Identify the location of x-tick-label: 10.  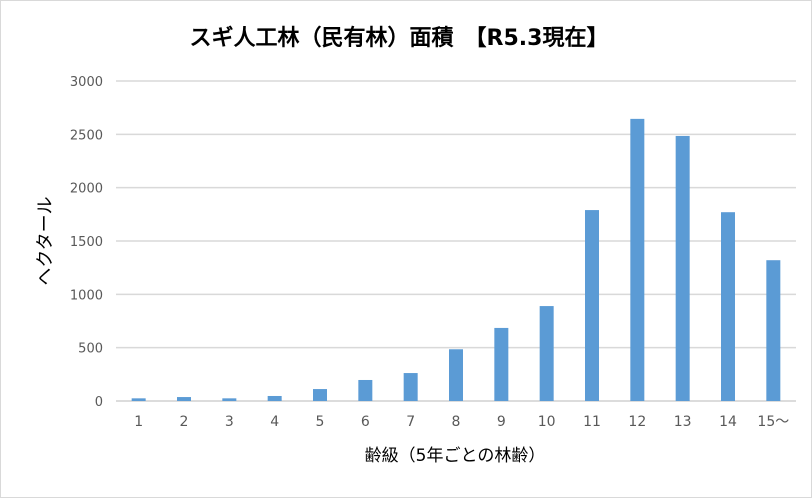
(547, 422).